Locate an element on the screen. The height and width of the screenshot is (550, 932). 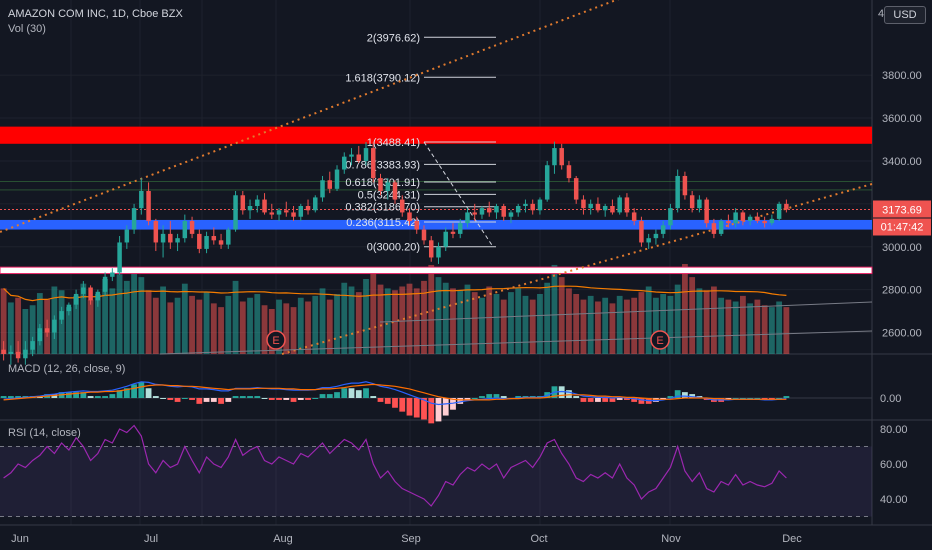
macd-legend: MACD (12, 26, close, 9) is located at coordinates (67, 369).